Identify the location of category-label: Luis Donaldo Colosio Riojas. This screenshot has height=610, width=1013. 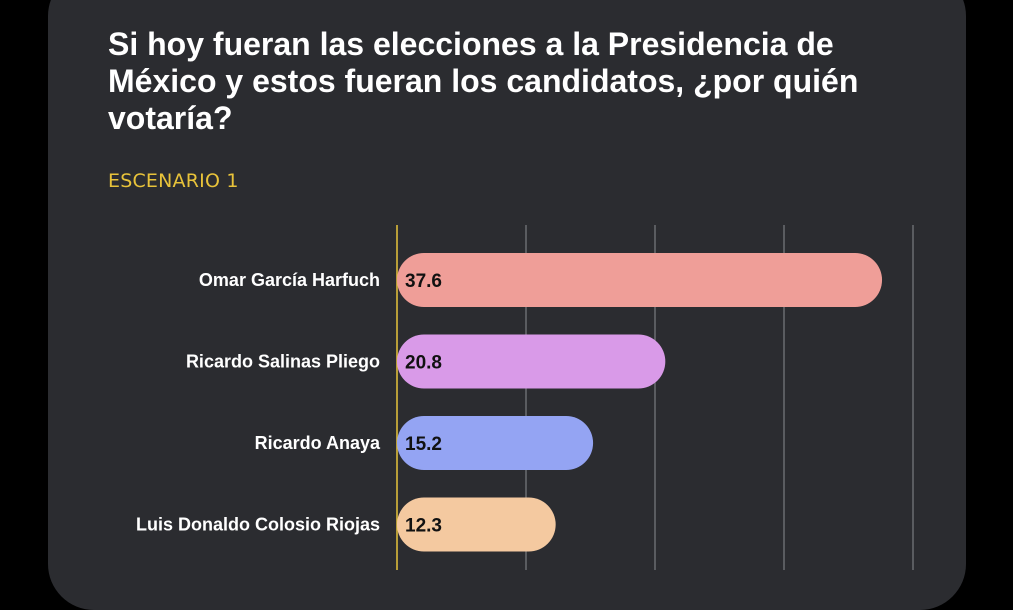
(258, 525).